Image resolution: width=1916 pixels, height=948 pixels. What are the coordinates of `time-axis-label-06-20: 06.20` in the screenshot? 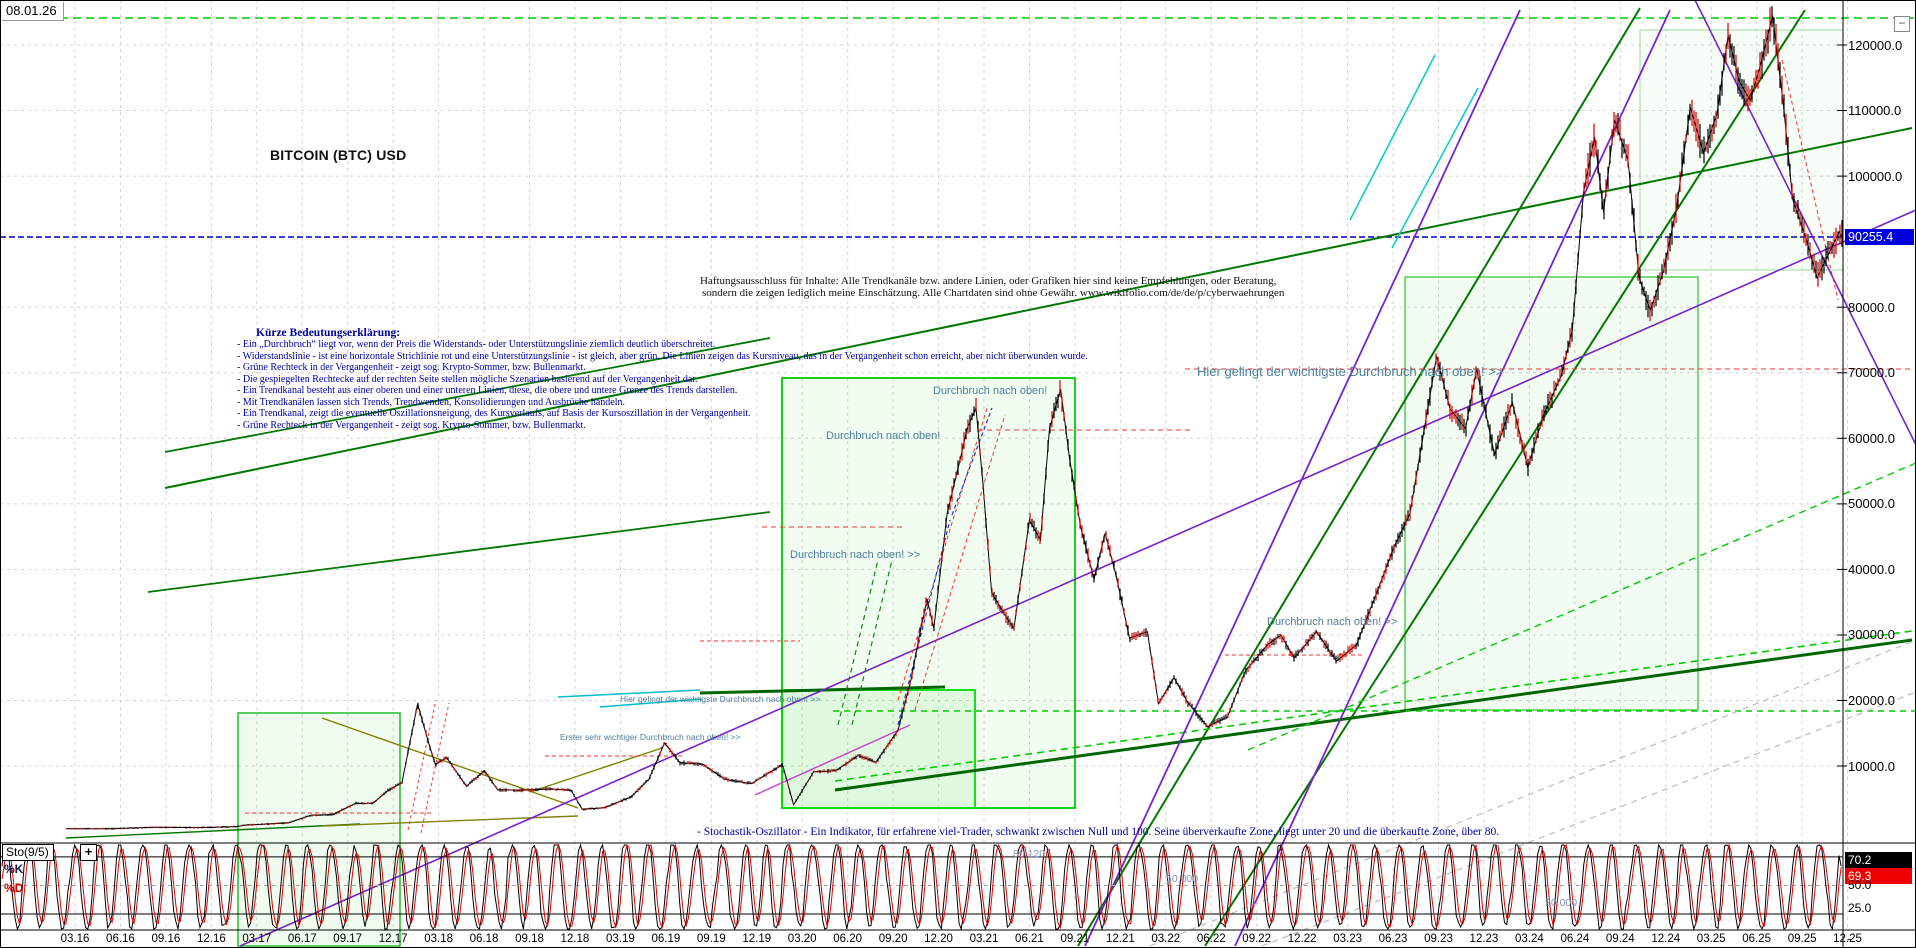 It's located at (848, 939).